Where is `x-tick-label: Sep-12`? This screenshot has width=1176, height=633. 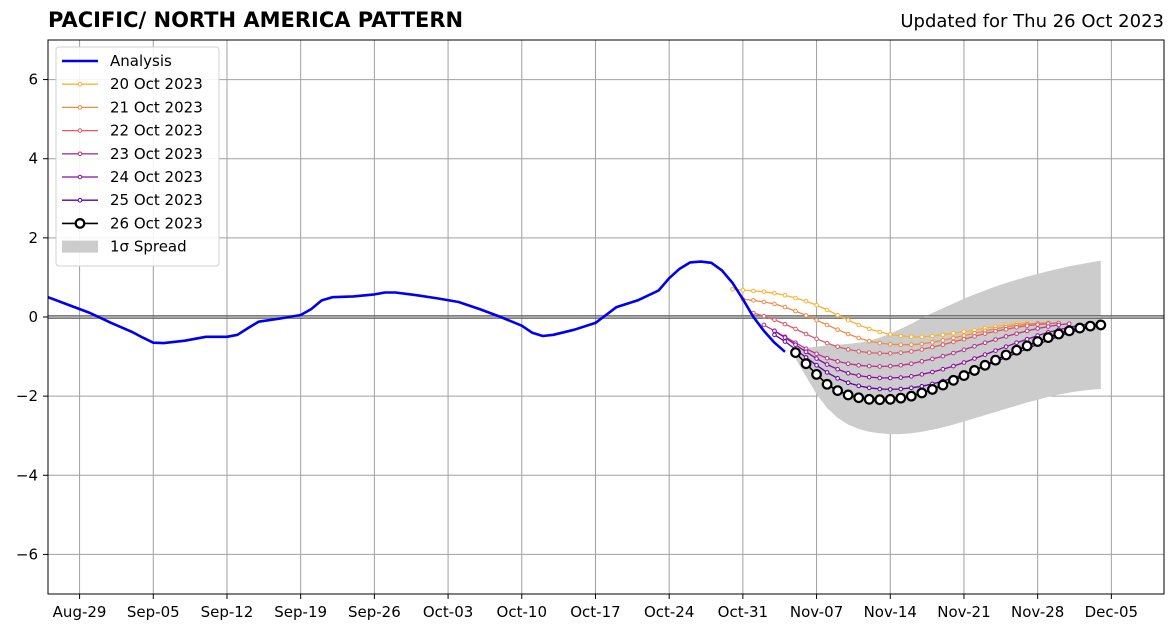
x-tick-label: Sep-12 is located at coordinates (227, 612).